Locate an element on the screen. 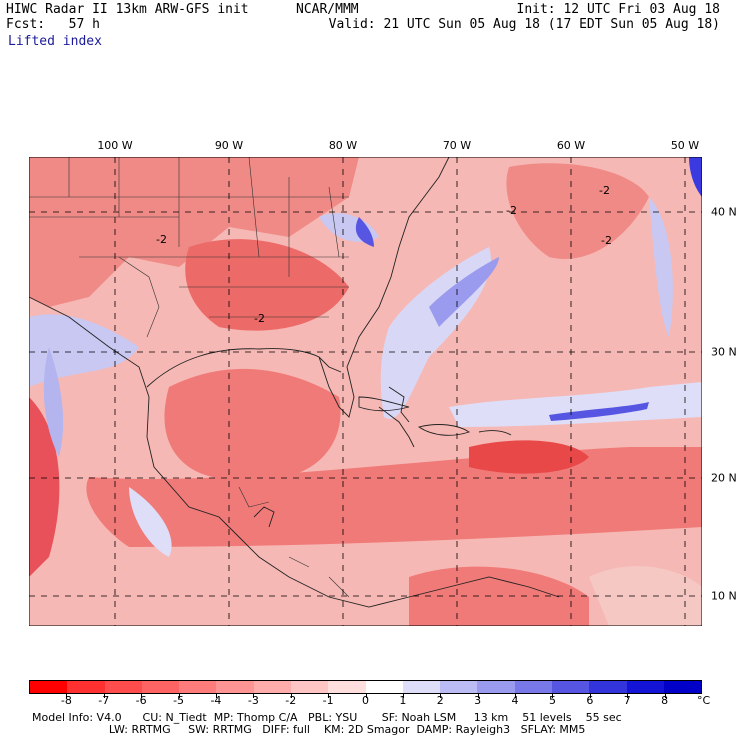  model-title: HIWC Radar II 13km ARW-GFS init is located at coordinates (127, 9).